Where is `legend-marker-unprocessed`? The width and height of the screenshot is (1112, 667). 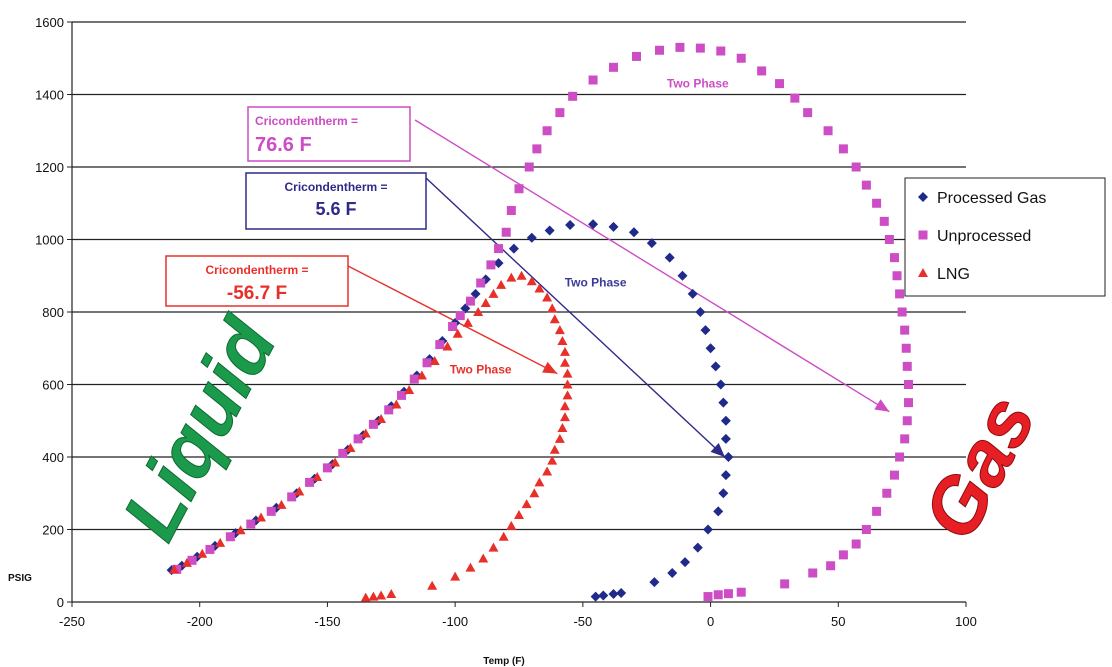 legend-marker-unprocessed is located at coordinates (923, 235).